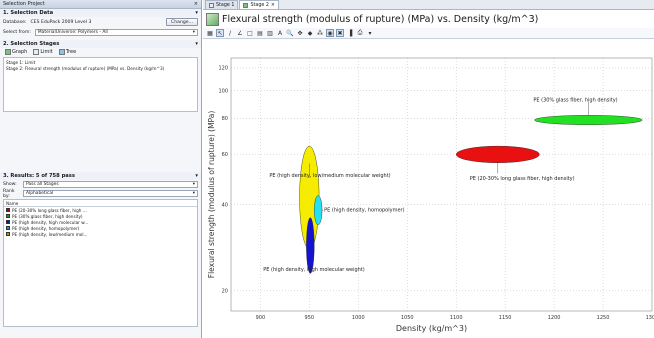 This screenshot has height=338, width=654. What do you see at coordinates (100, 176) in the screenshot?
I see `section-results: 3. Results: 5 of 758 pass ▾` at bounding box center [100, 176].